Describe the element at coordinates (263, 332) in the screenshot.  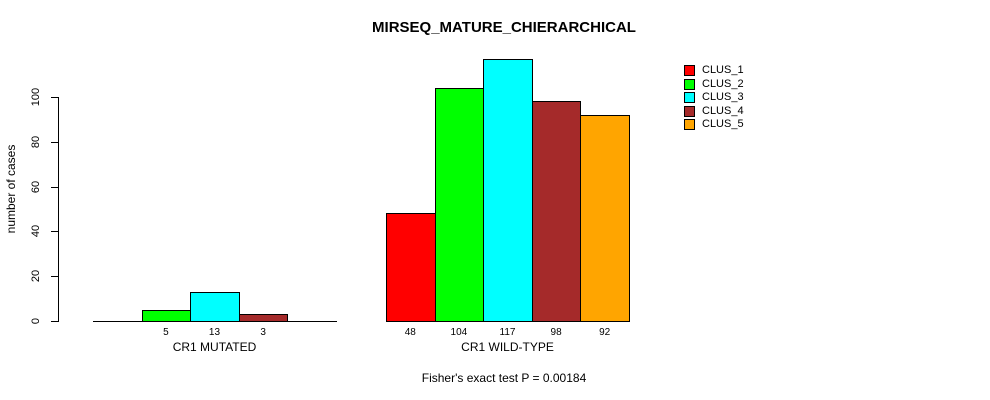
I see `bar-value-label: 3` at that location.